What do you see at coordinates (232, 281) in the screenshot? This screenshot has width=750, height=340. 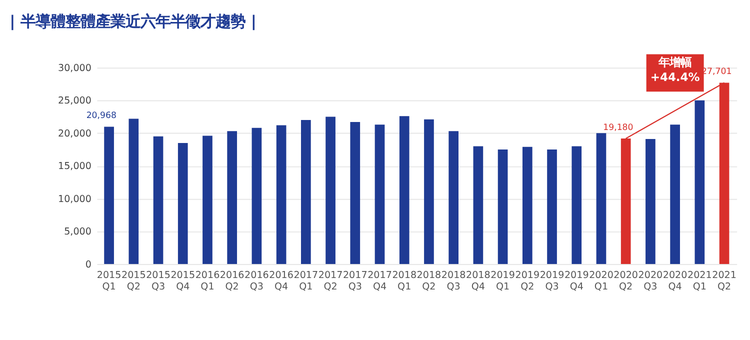 I see `x-tick-label: 2016 Q2` at bounding box center [232, 281].